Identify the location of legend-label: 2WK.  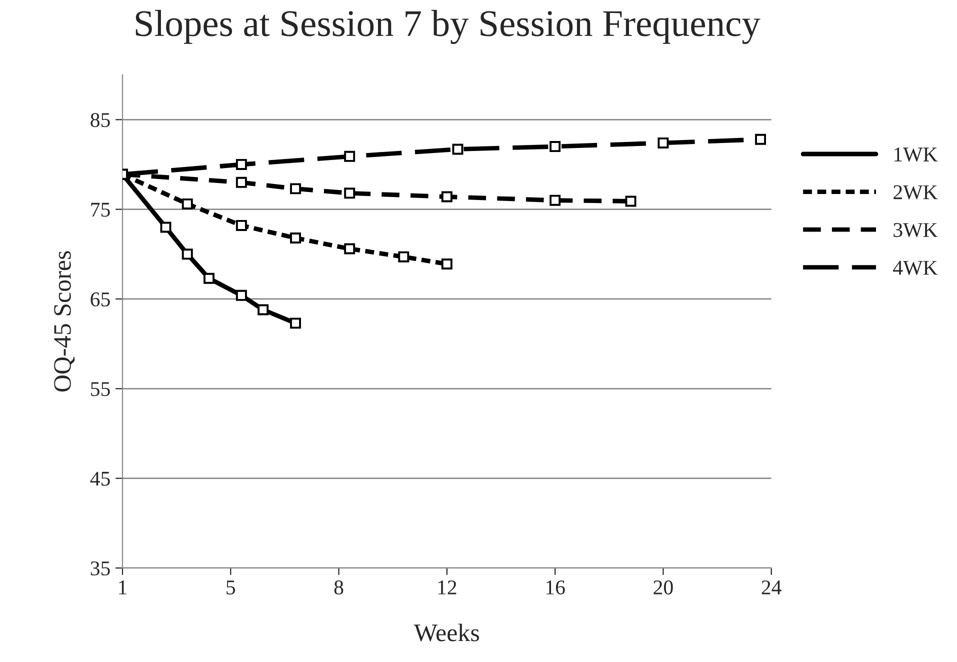
(916, 192).